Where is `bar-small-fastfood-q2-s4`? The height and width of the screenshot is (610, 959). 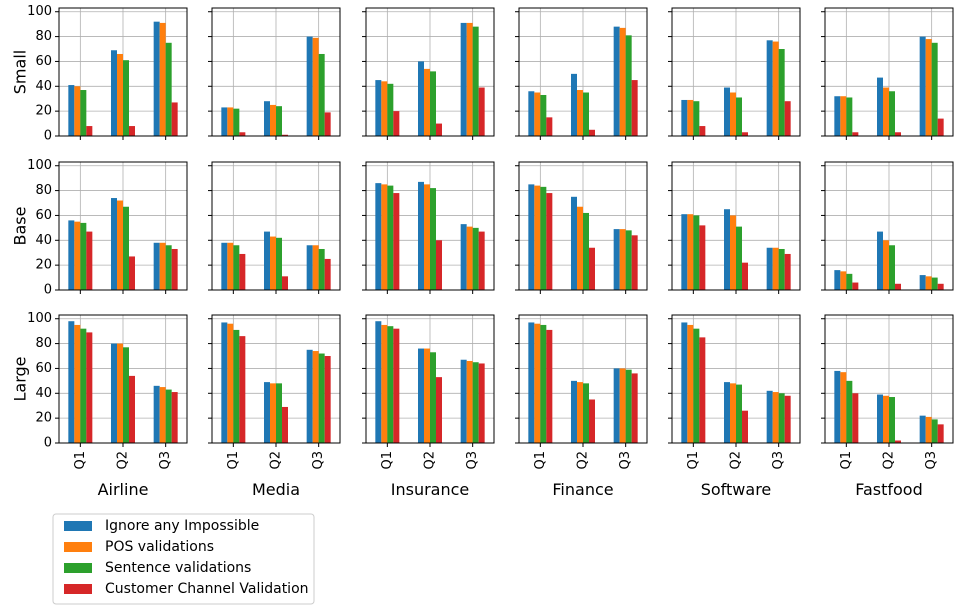 bar-small-fastfood-q2-s4 is located at coordinates (898, 134).